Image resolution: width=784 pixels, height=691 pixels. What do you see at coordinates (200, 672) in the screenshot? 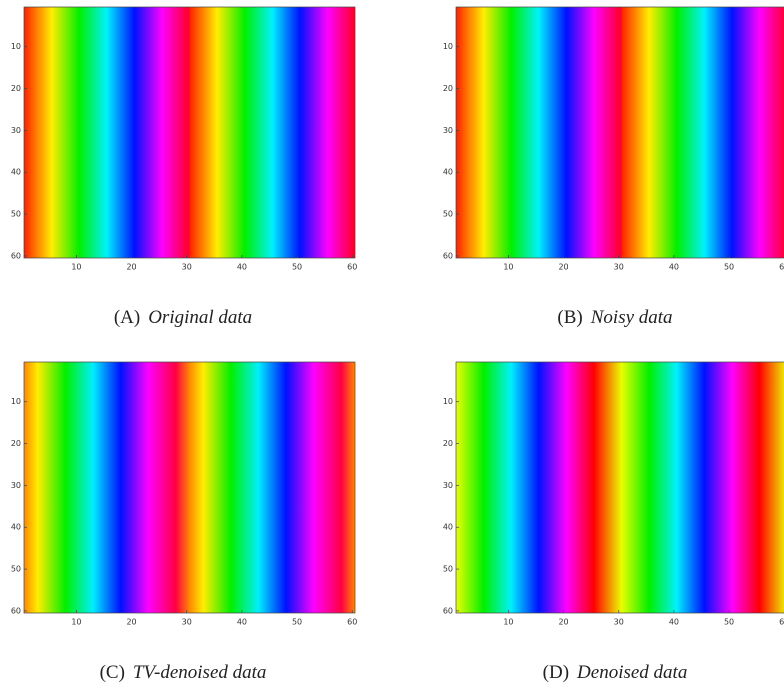
I see `caption-title: TV-denoised data` at bounding box center [200, 672].